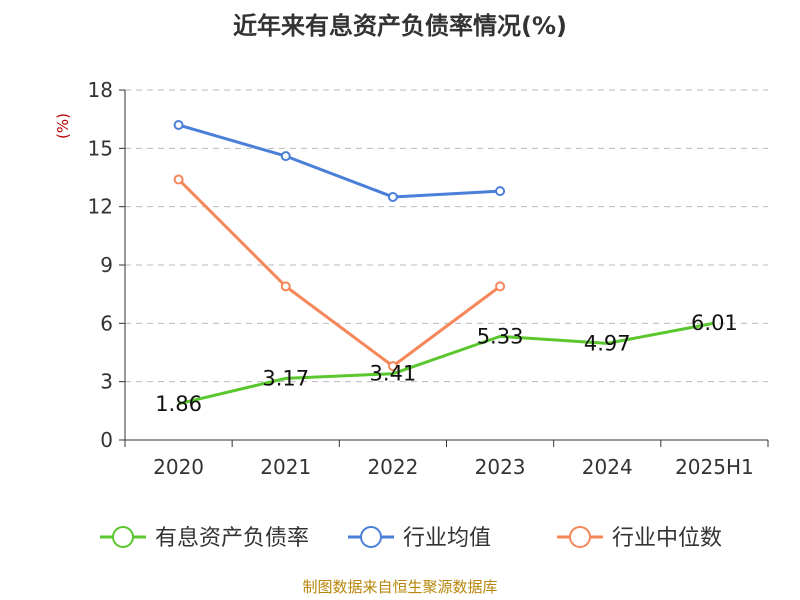  What do you see at coordinates (232, 538) in the screenshot?
I see `legend-label: 有息资产负债率` at bounding box center [232, 538].